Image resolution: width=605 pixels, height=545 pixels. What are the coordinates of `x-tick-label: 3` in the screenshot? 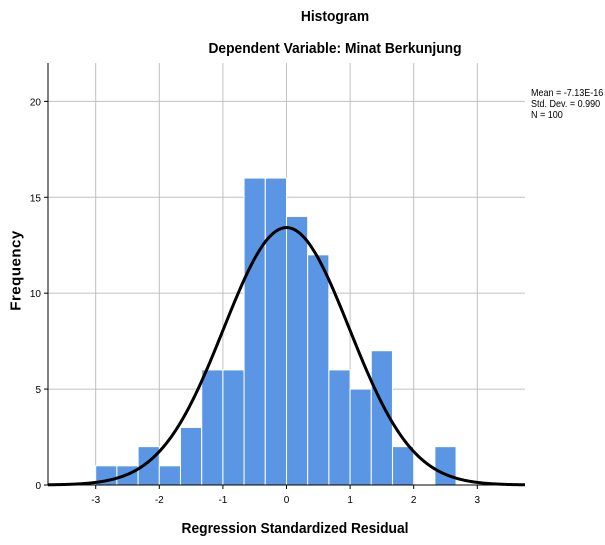 It's located at (478, 500).